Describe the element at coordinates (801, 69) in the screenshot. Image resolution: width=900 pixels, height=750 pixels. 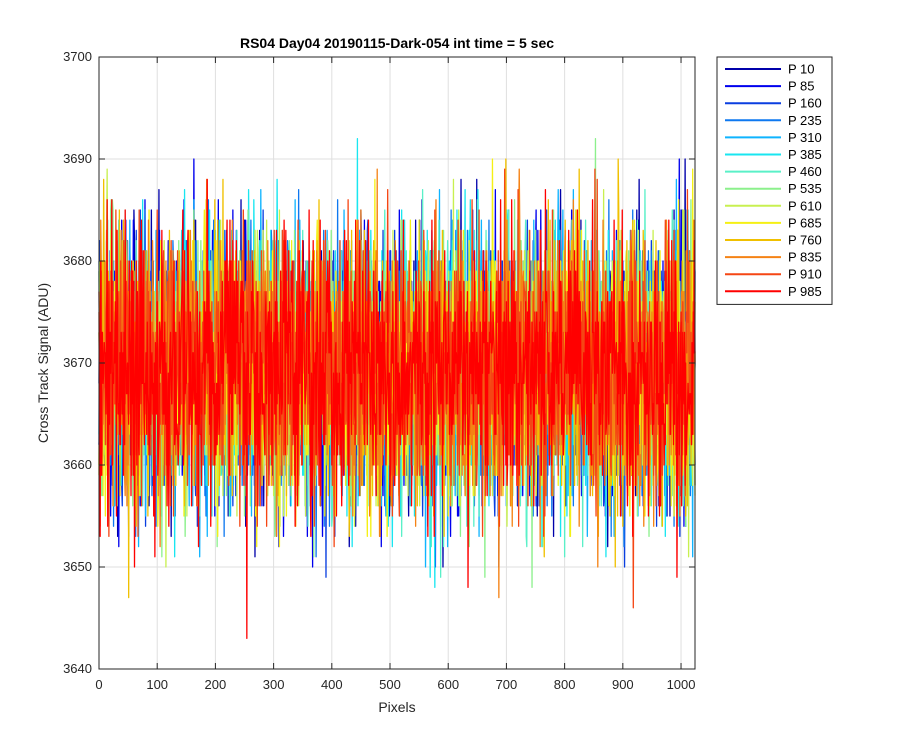
I see `legend-entry-label: P 10` at that location.